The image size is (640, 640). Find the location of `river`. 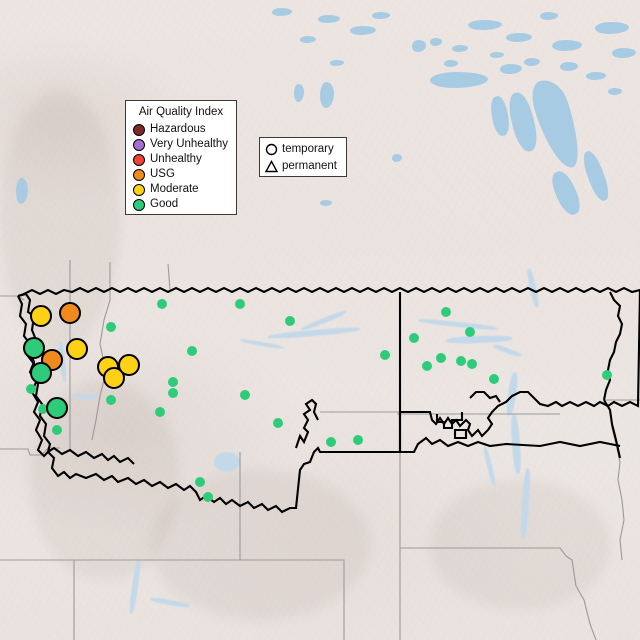

river is located at coordinates (227, 462).